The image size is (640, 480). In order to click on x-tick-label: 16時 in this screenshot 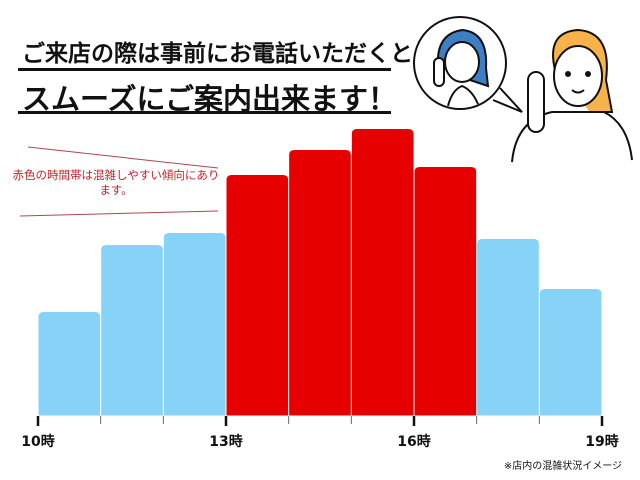, I will do `click(413, 441)`.